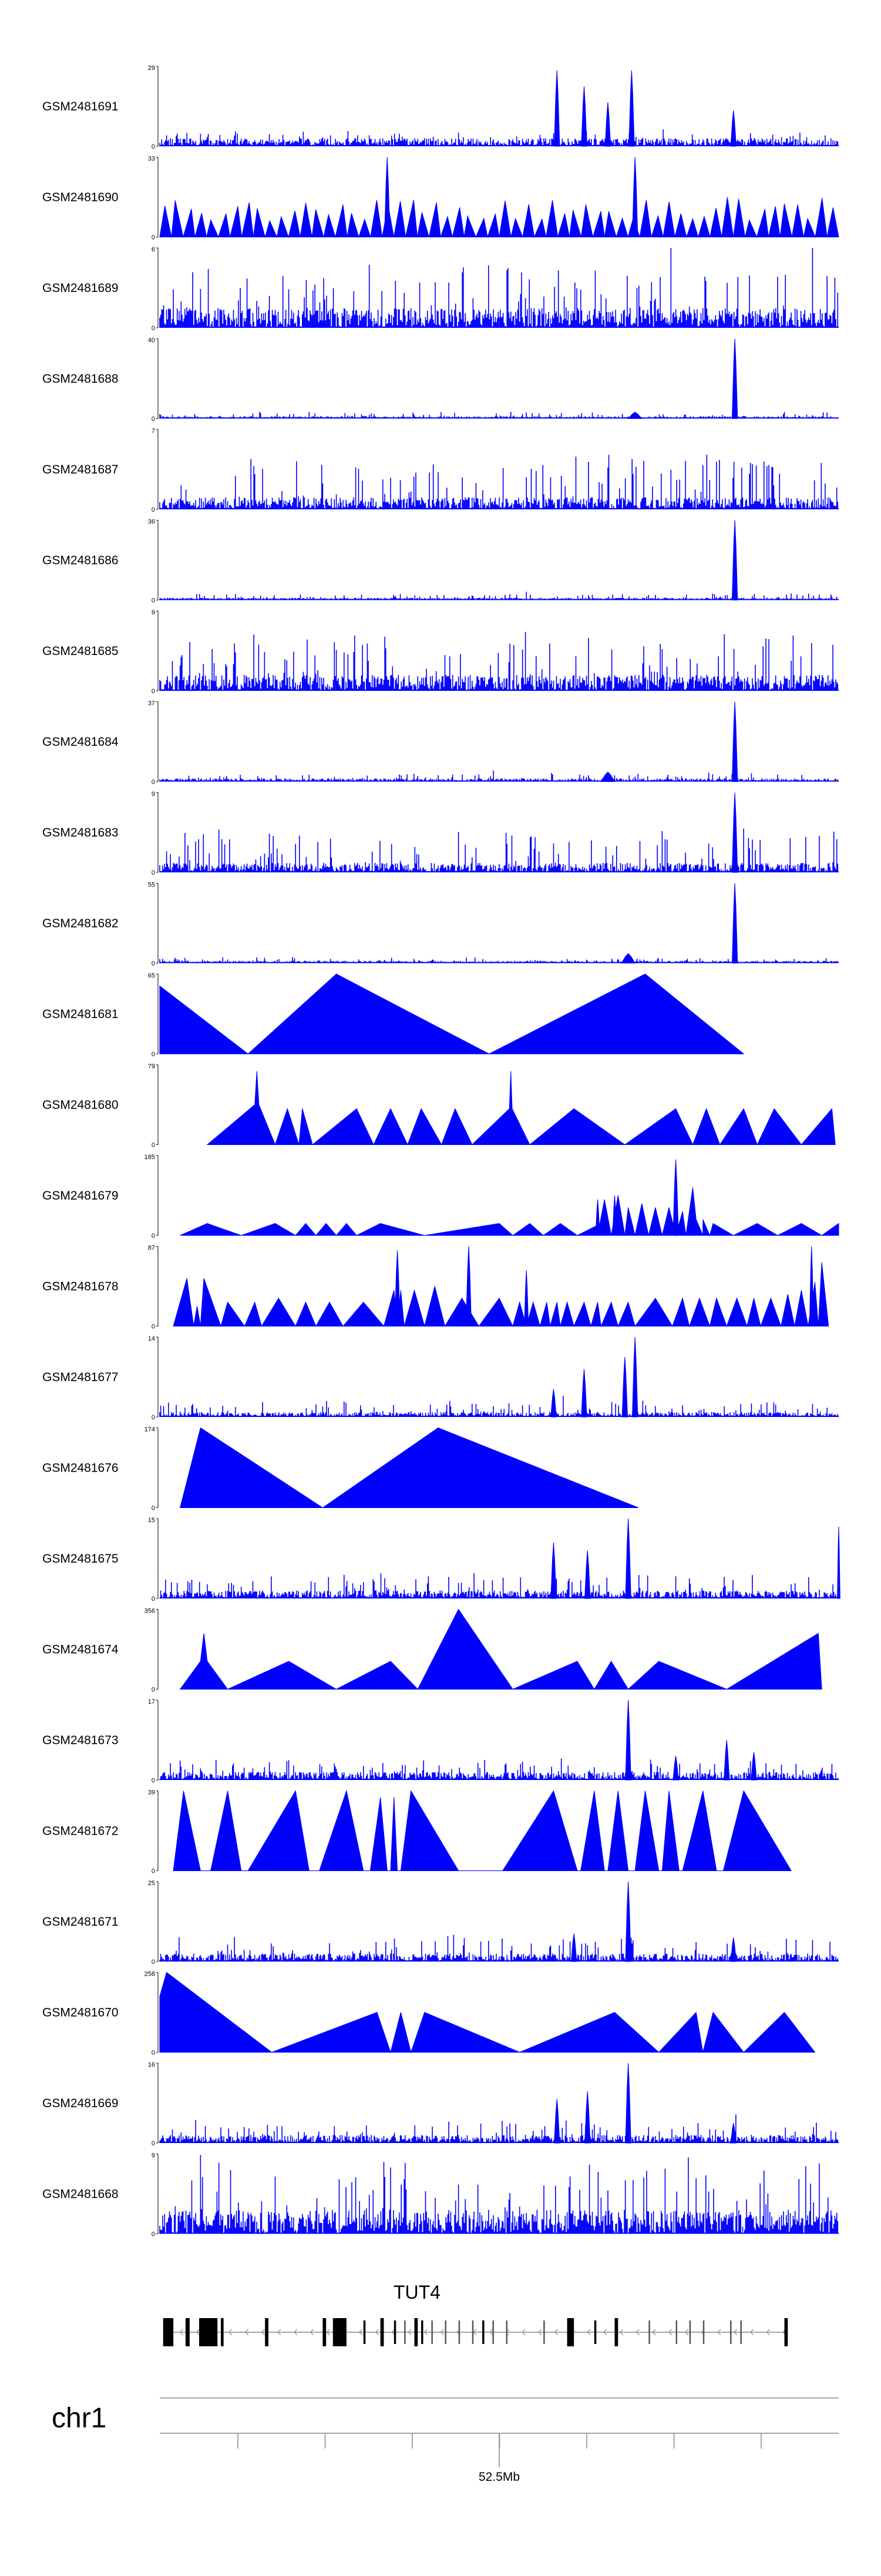 This screenshot has width=881, height=2576. I want to click on track-label: GSM2481681, so click(80, 1014).